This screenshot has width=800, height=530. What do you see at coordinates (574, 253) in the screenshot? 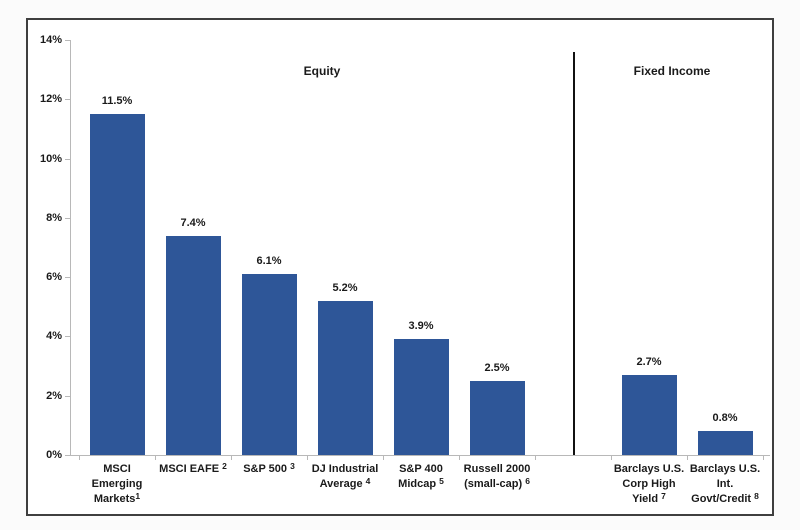
I see `group-divider-line` at bounding box center [574, 253].